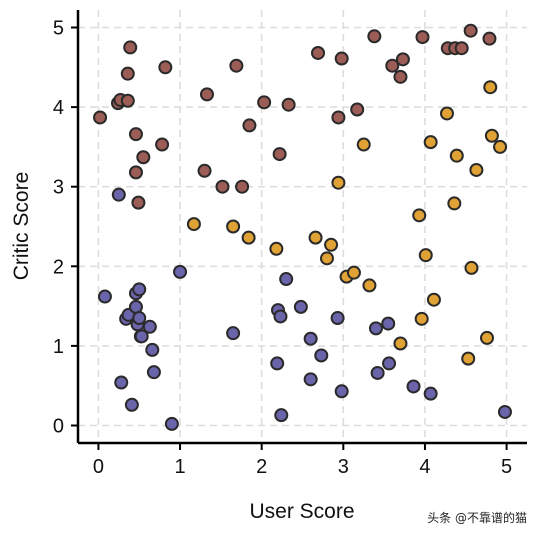 The image size is (535, 536). Describe the element at coordinates (98, 467) in the screenshot. I see `x-tick-label: 0` at that location.